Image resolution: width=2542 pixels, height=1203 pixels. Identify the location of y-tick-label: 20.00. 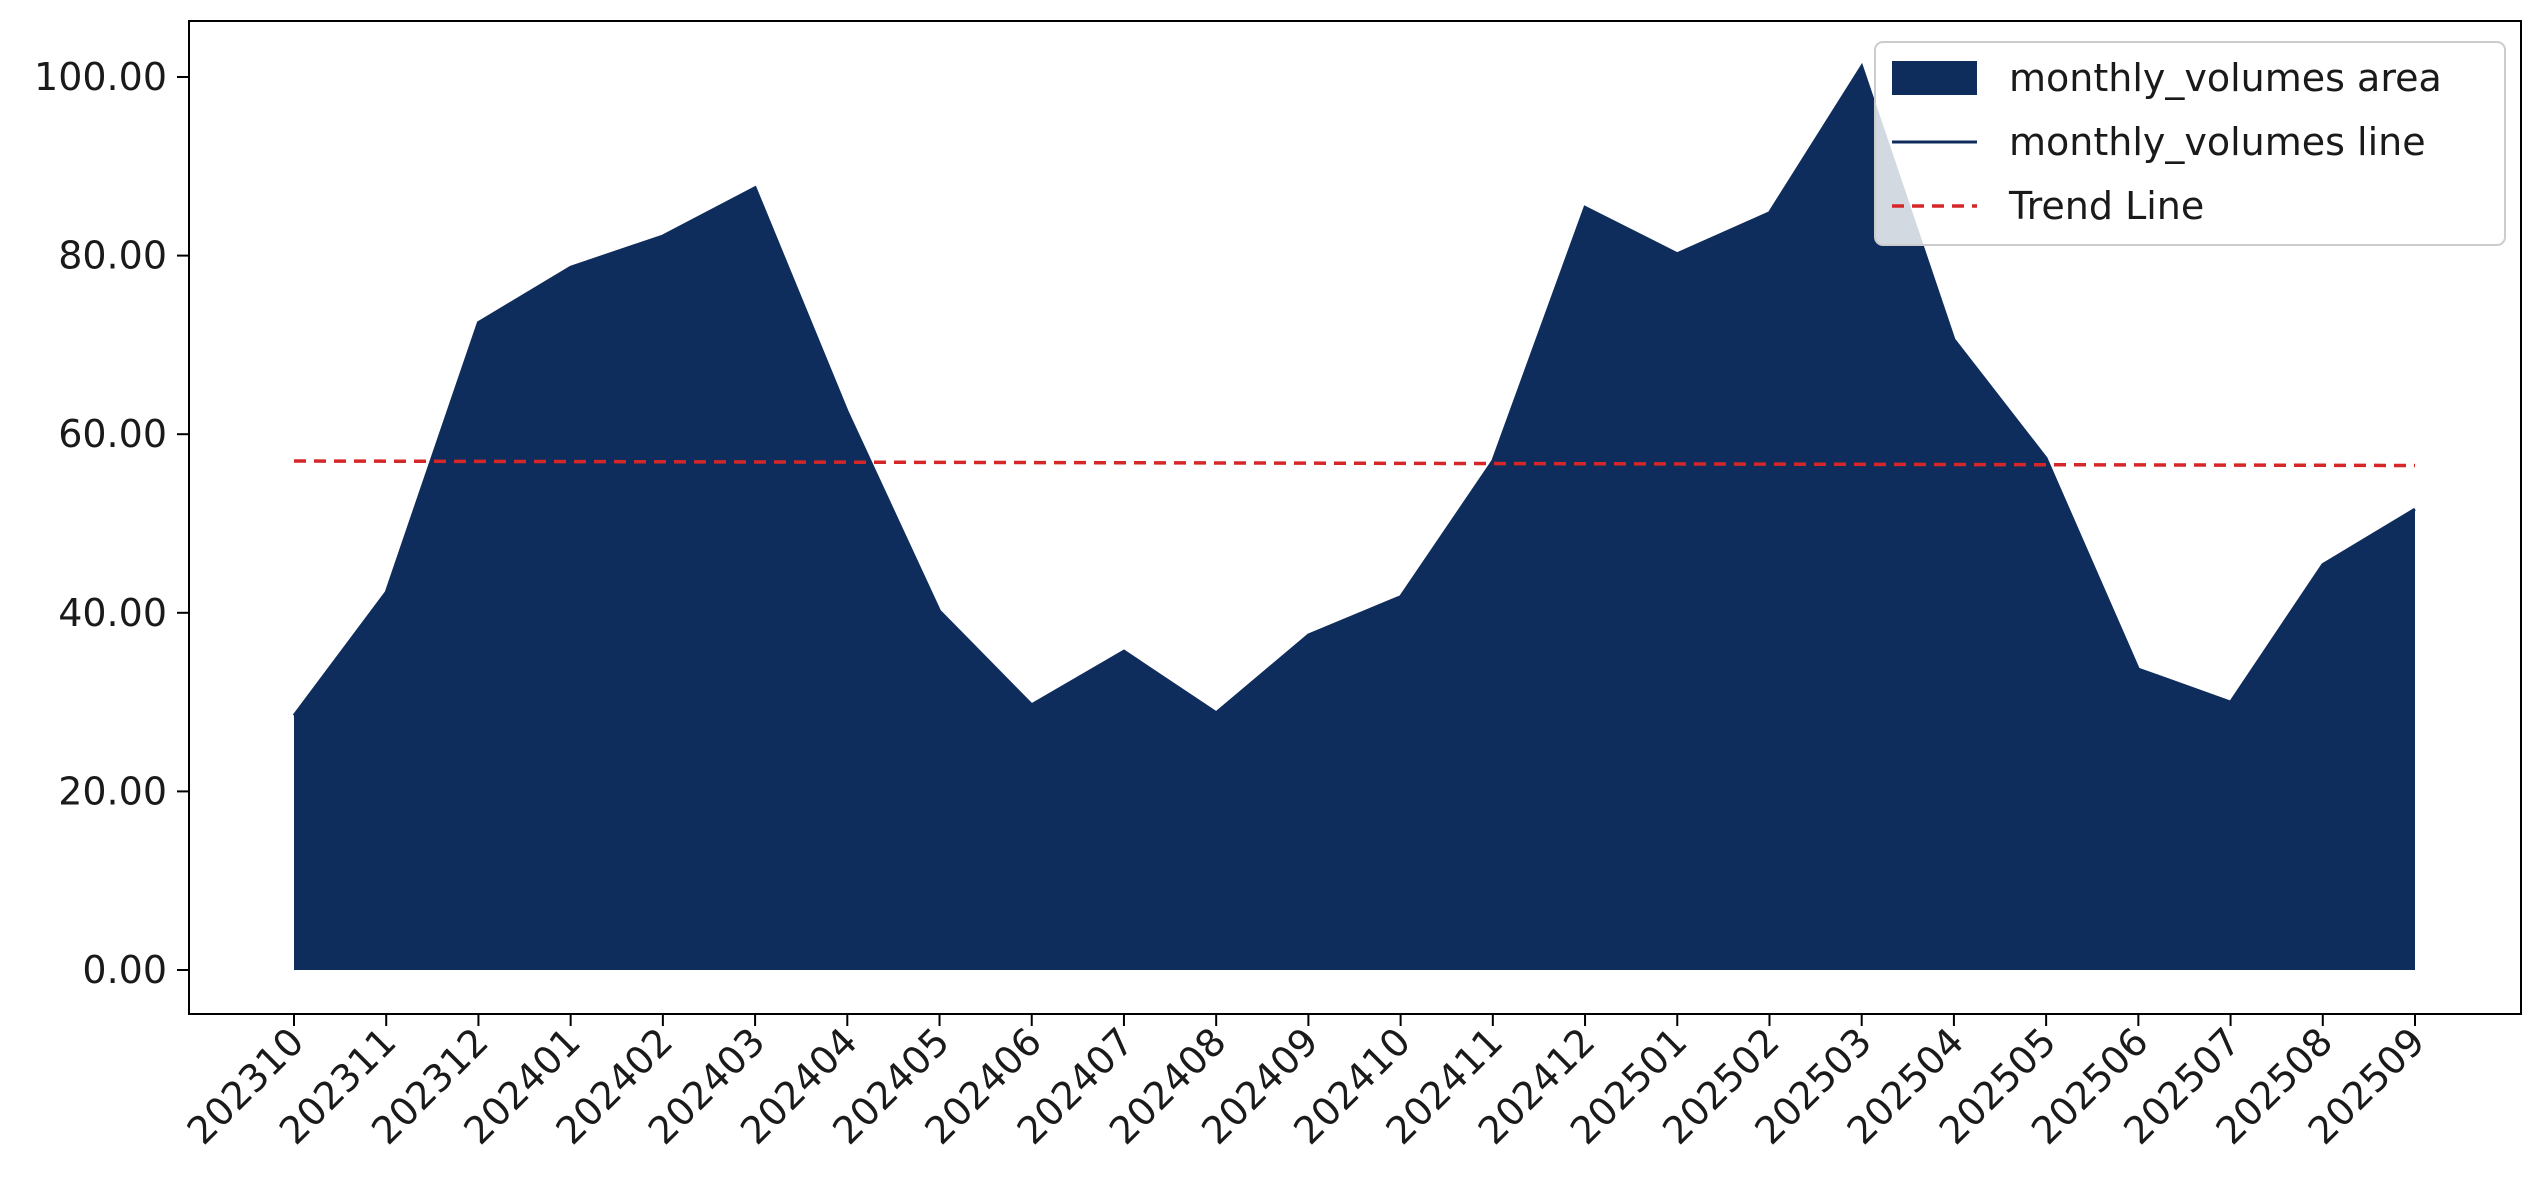
(112, 791).